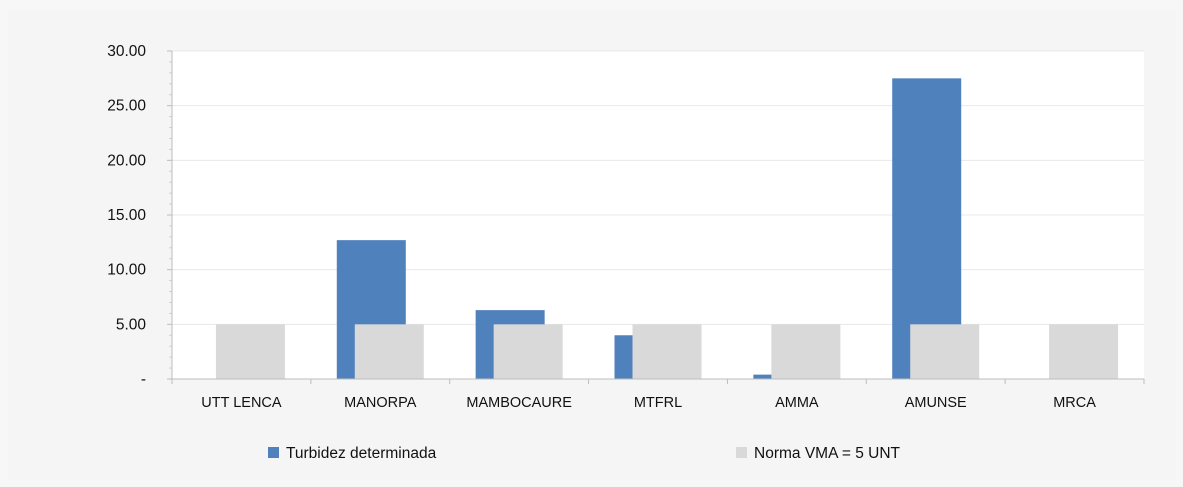 Image resolution: width=1183 pixels, height=487 pixels. I want to click on y-tick-label: -, so click(143, 379).